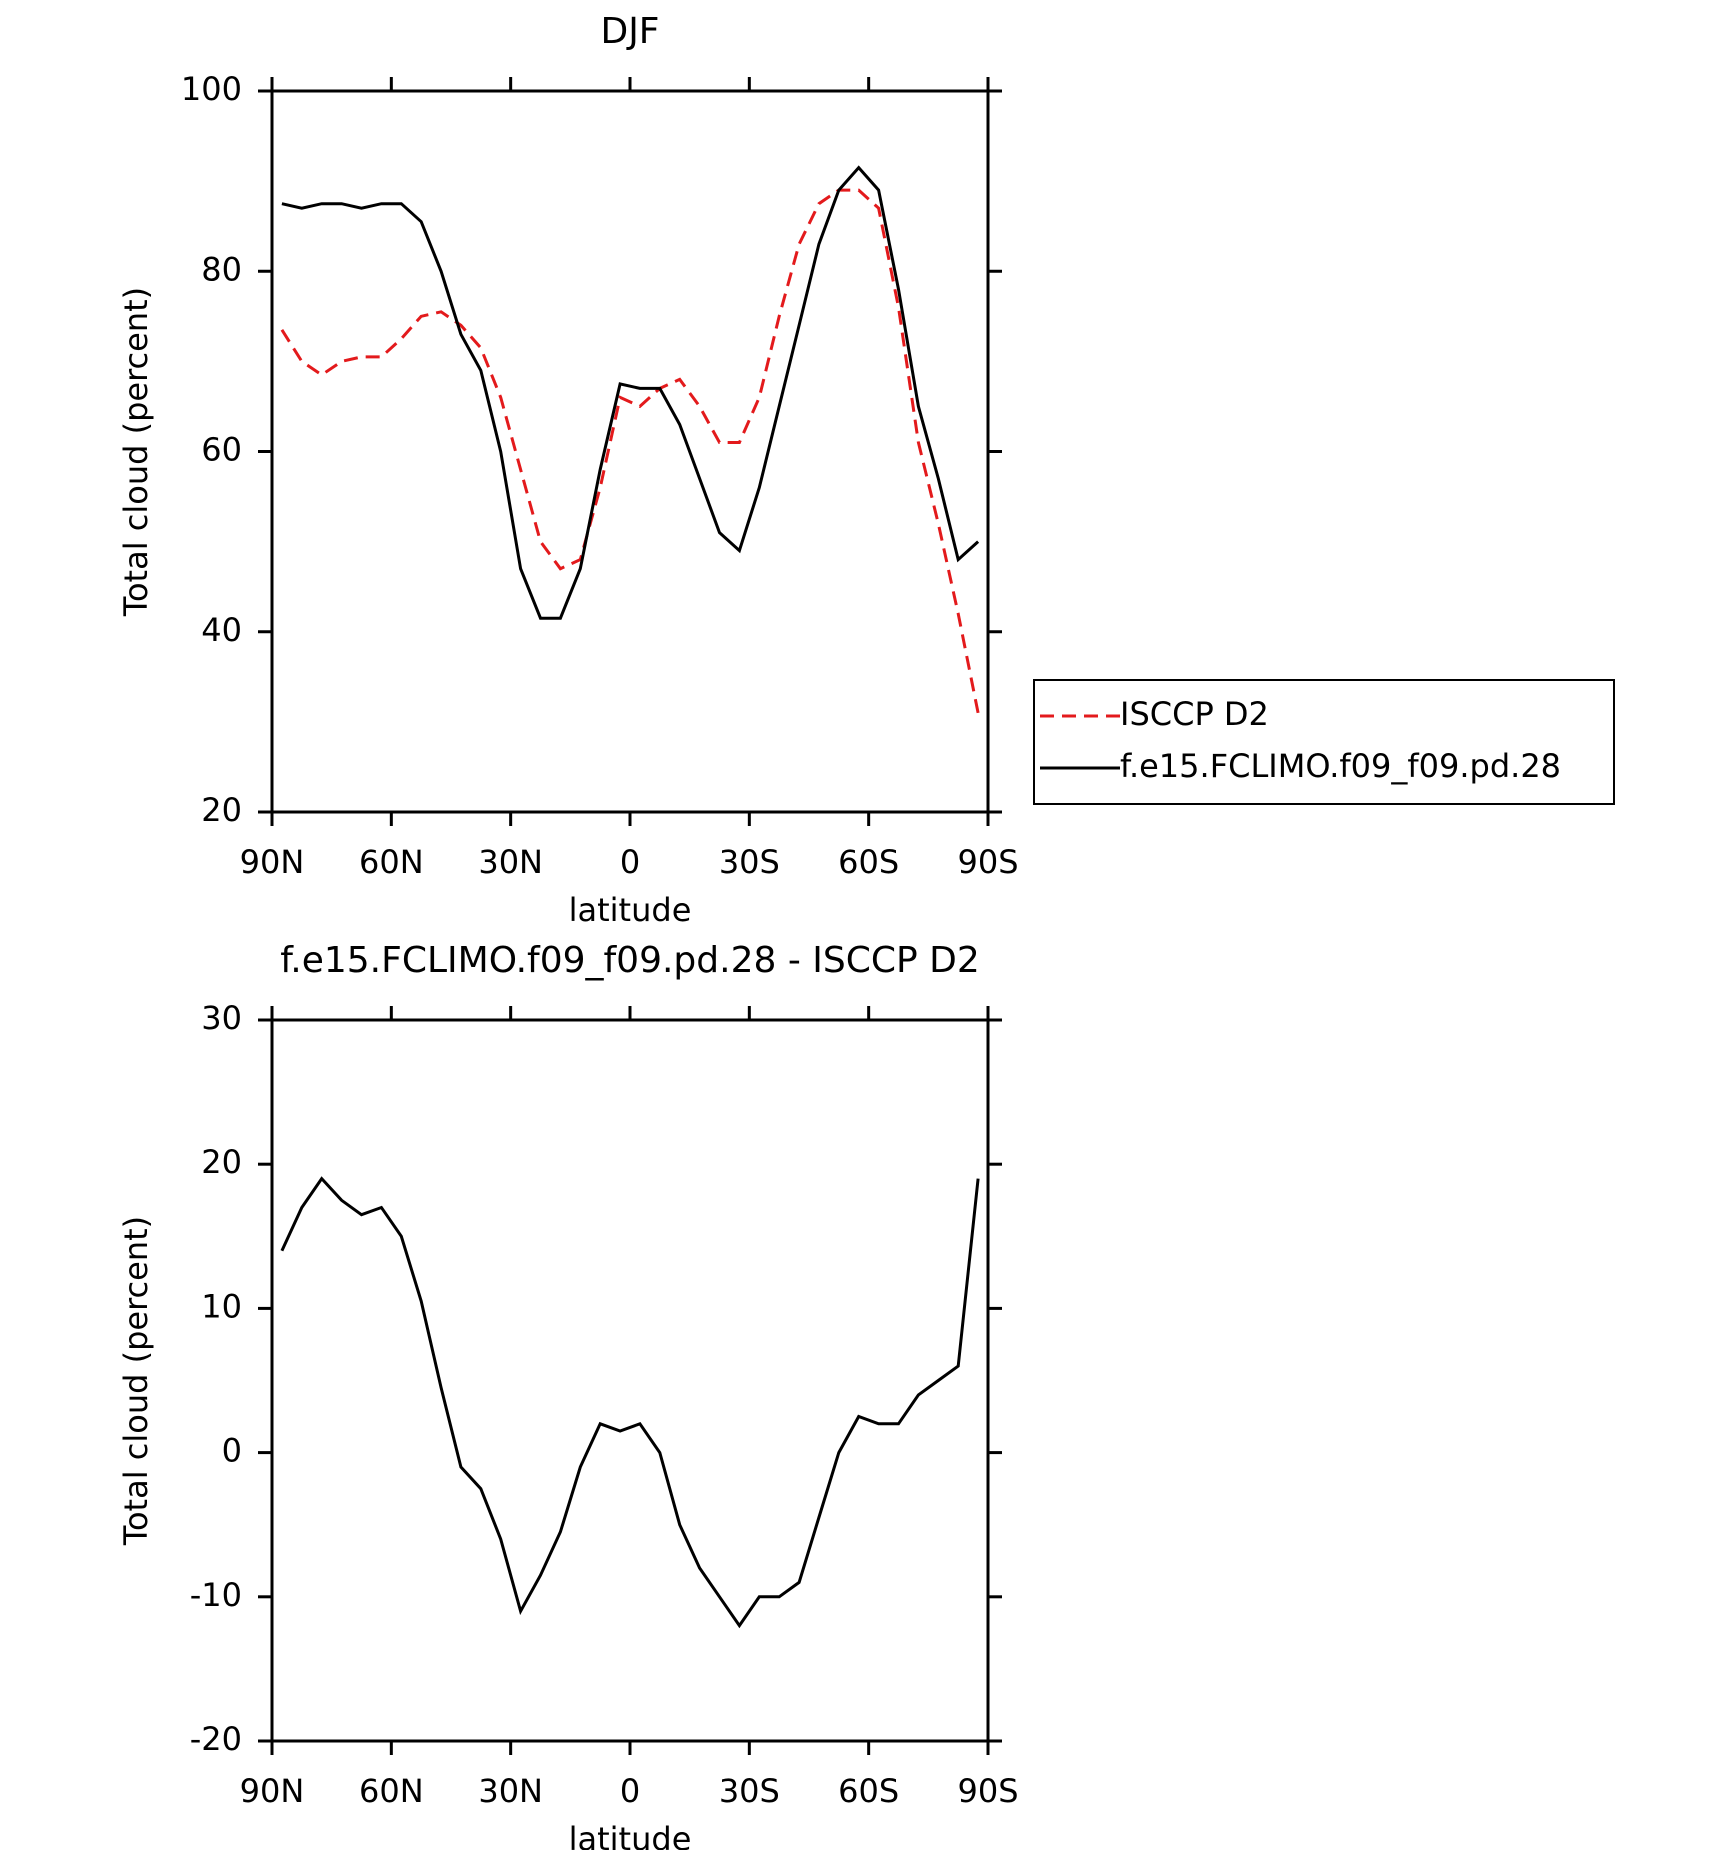 This screenshot has width=1710, height=1850. I want to click on y-tick-label: 30, so click(221, 1018).